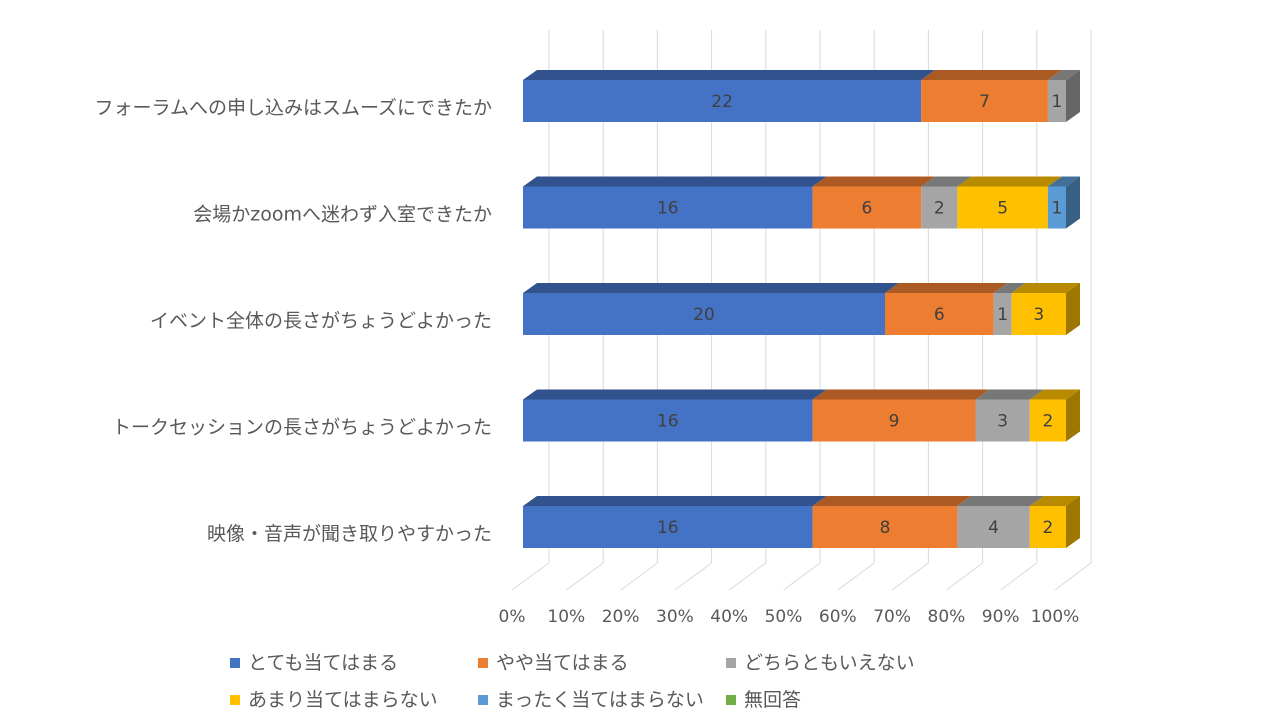 The height and width of the screenshot is (720, 1280). I want to click on x-tick-label: 20%, so click(621, 617).